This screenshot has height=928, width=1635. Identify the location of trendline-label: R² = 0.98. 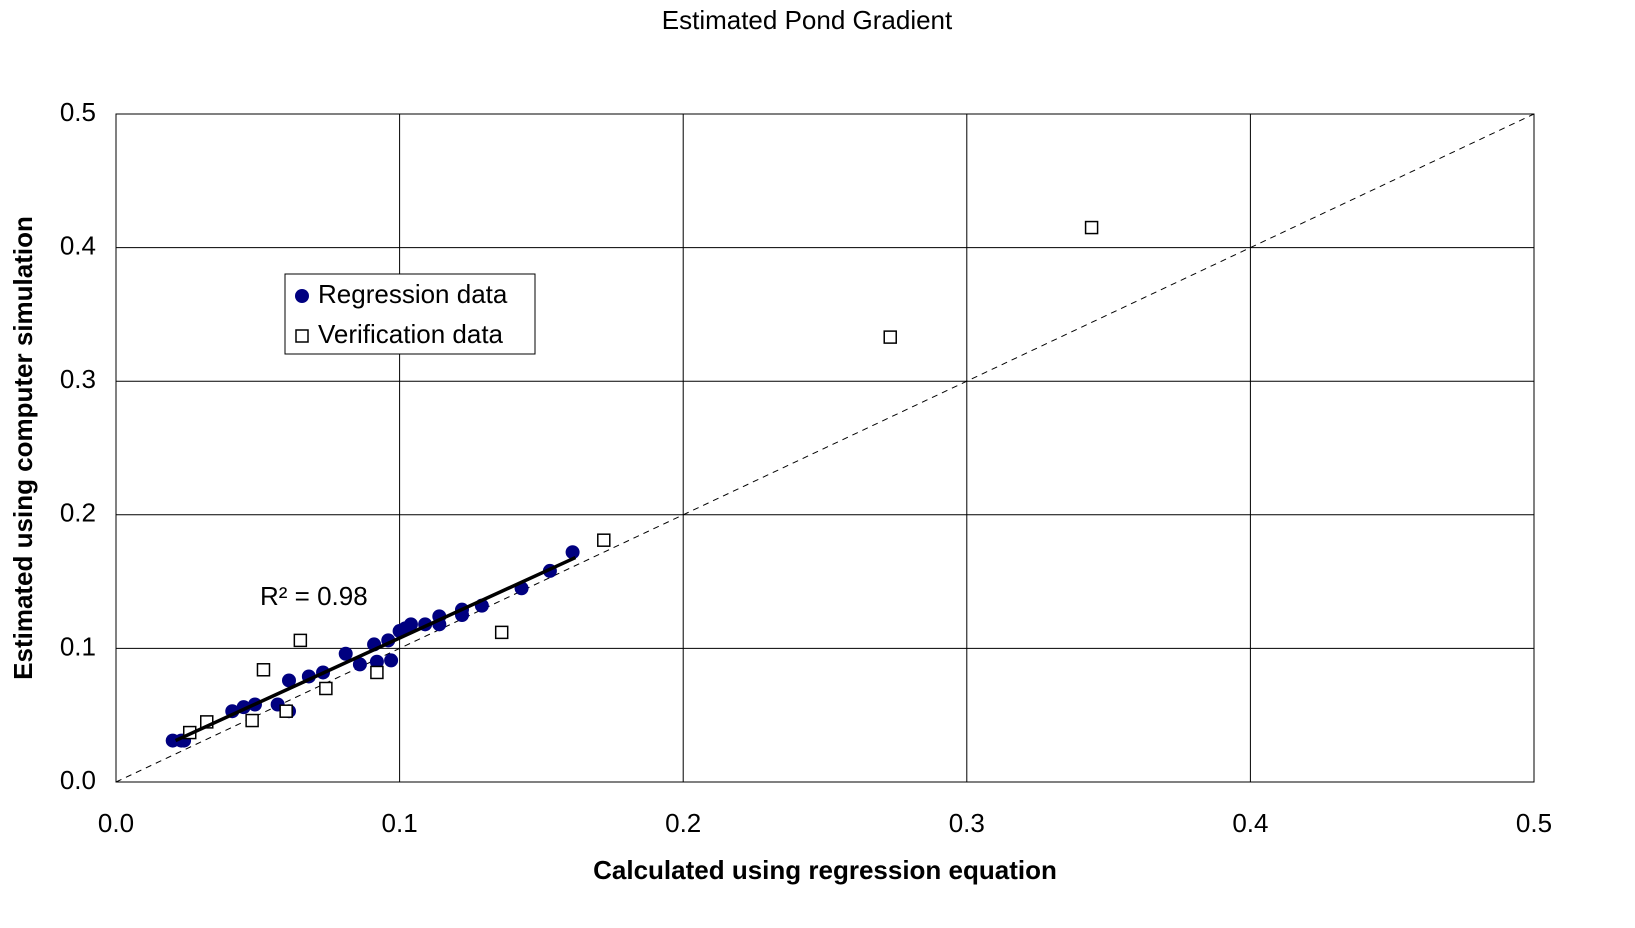
(314, 596).